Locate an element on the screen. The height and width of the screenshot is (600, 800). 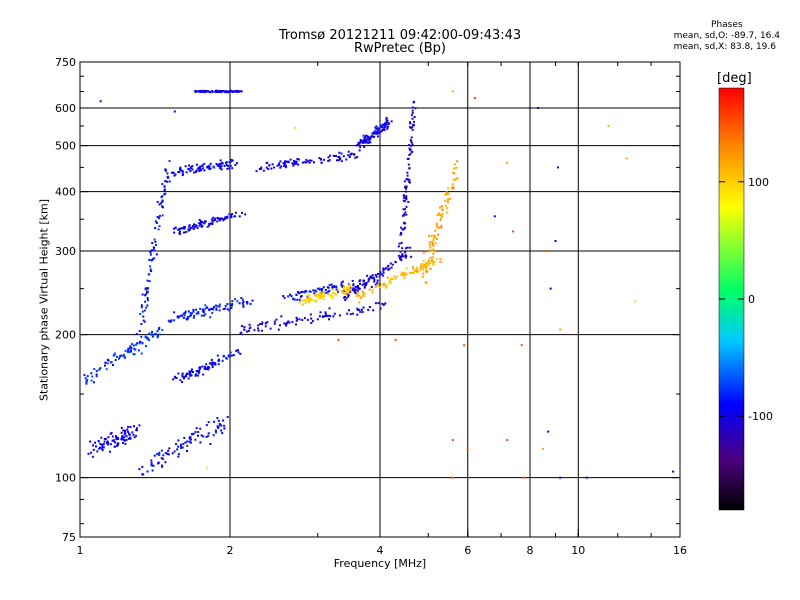
x-tick-label: 6 is located at coordinates (467, 550).